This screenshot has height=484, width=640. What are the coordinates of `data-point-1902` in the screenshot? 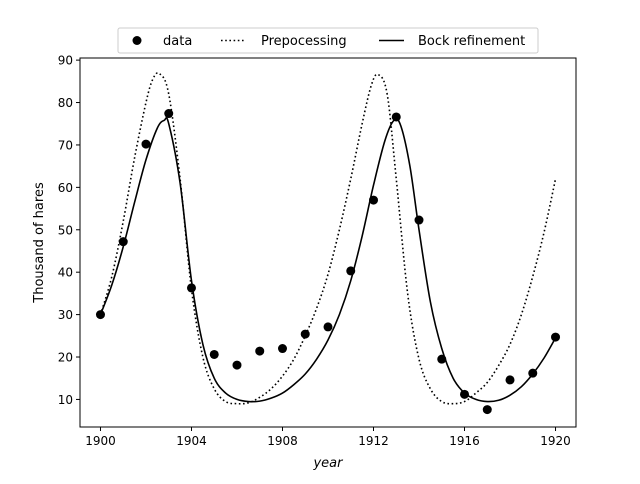 It's located at (146, 144).